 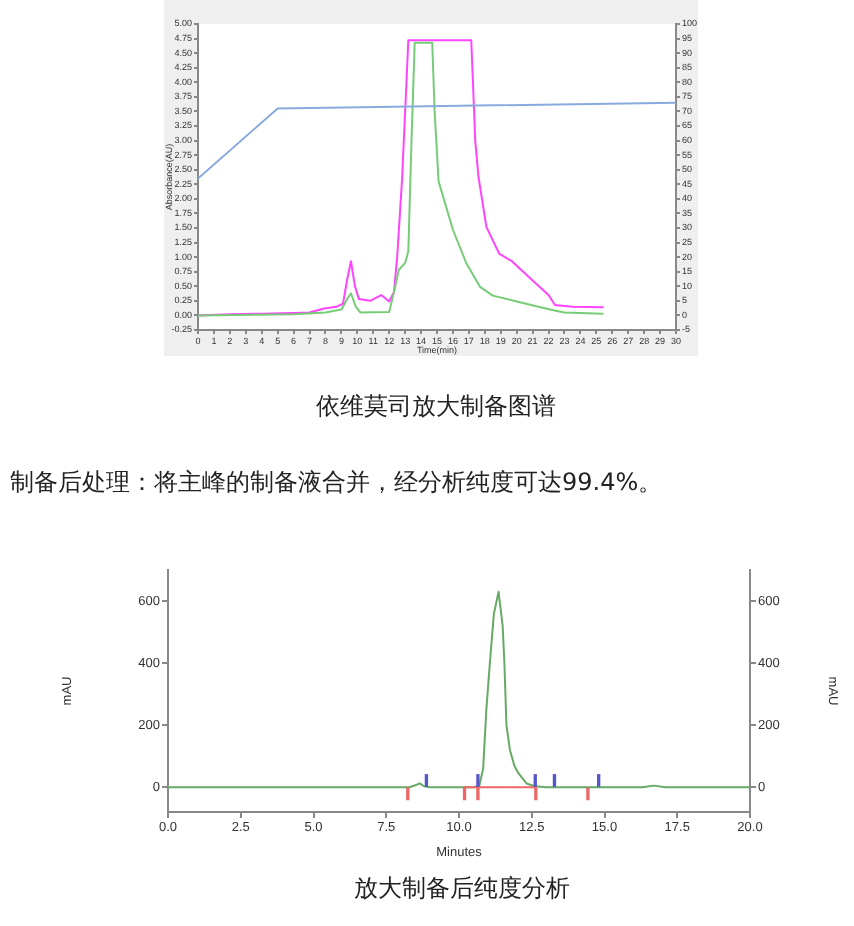 What do you see at coordinates (336, 482) in the screenshot?
I see `text: 制备后处理：将主峰的制备液合并，经分析纯度可达99.4%。` at bounding box center [336, 482].